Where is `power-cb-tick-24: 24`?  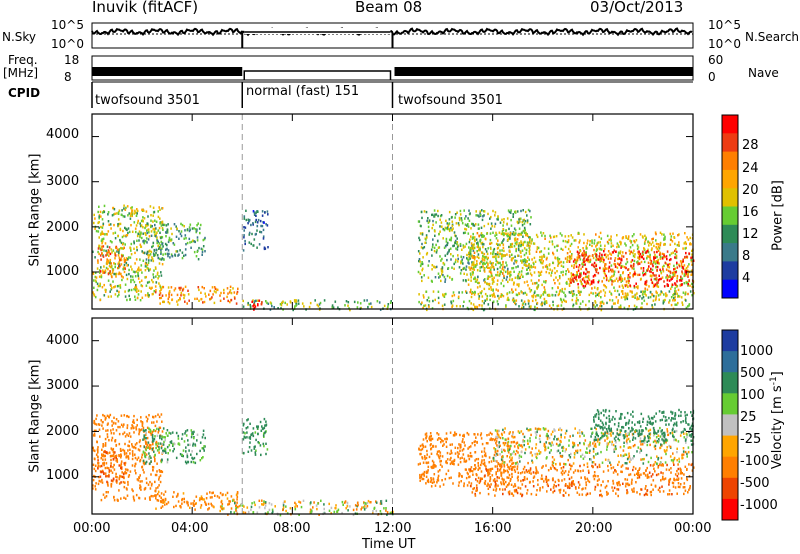
power-cb-tick-24: 24 is located at coordinates (750, 168).